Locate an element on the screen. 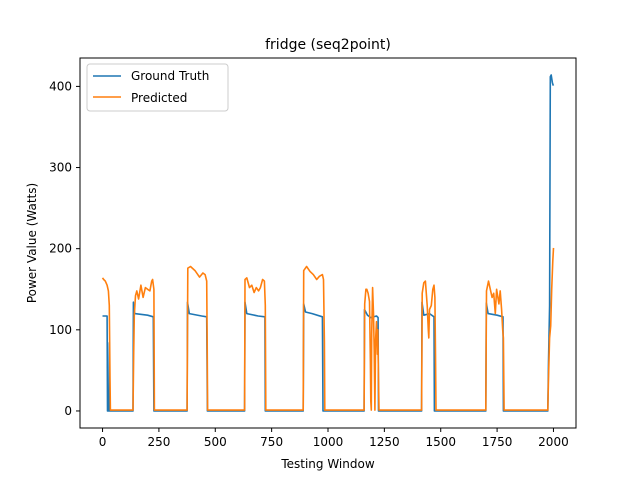  x-tick-label: 1750 is located at coordinates (497, 442).